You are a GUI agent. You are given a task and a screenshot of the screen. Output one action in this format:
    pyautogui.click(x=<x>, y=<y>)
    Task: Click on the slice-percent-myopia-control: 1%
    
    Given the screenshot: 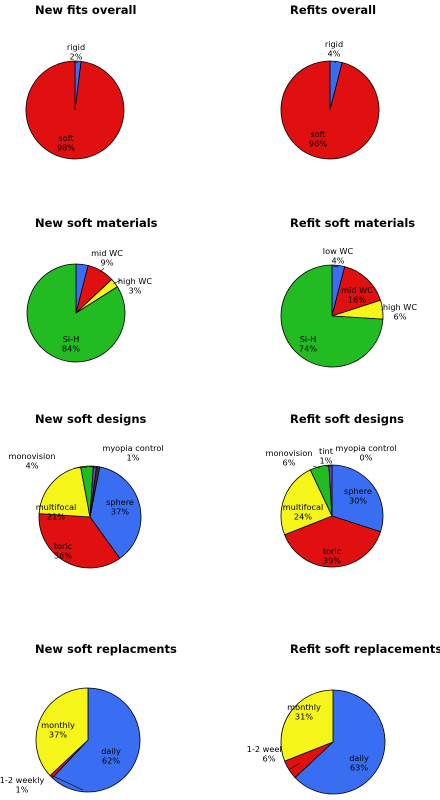 What is the action you would take?
    pyautogui.click(x=133, y=458)
    